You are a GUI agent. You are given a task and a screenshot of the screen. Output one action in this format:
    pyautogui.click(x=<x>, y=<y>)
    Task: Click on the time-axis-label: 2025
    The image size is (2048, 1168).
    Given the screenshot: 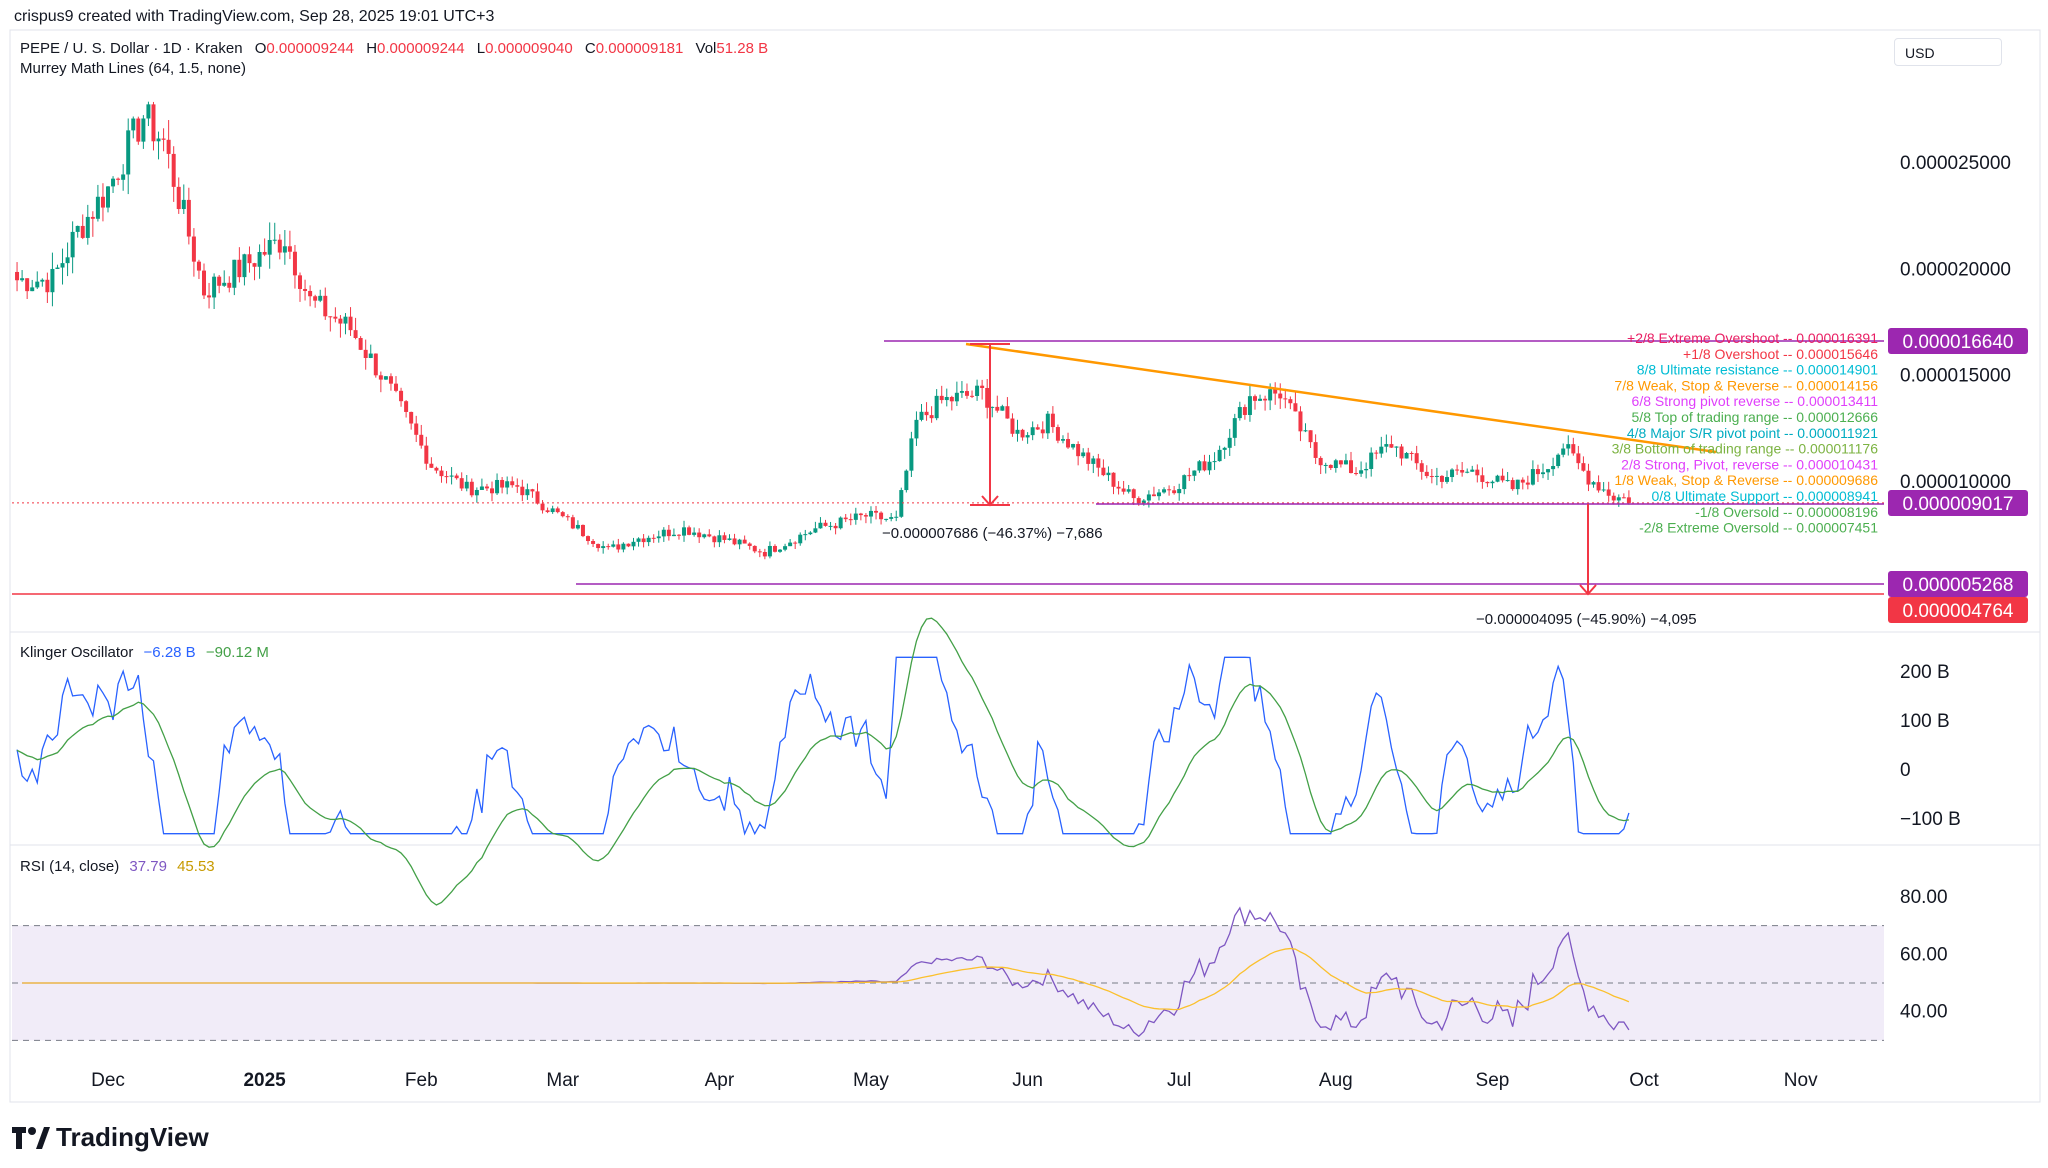 What is the action you would take?
    pyautogui.click(x=264, y=1080)
    